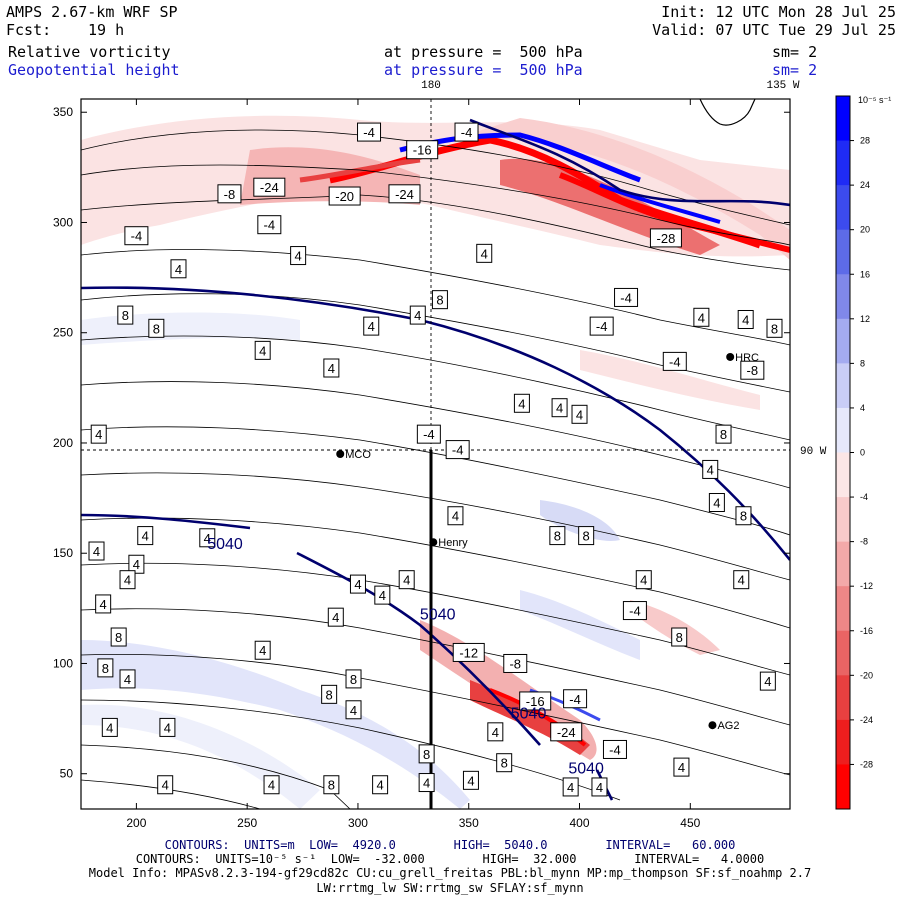  Describe the element at coordinates (422, 150) in the screenshot. I see `label-text: -16` at that location.